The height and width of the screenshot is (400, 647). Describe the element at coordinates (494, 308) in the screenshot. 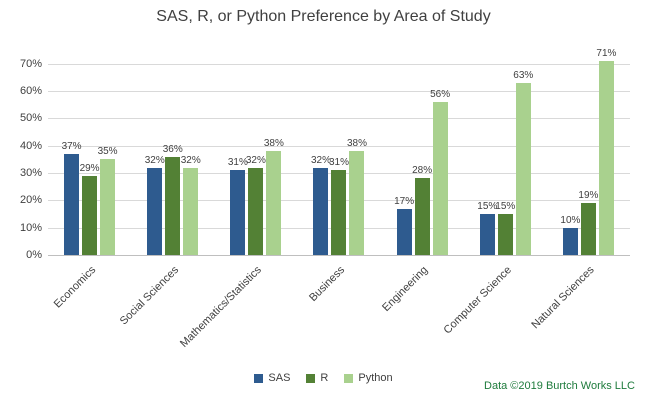

I see `x-axis-cell: Computer Science` at that location.